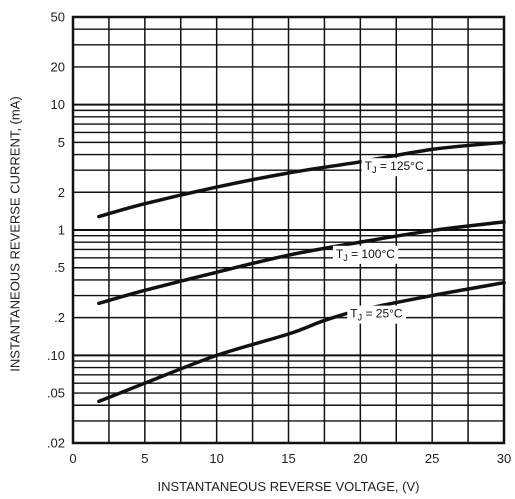 This screenshot has width=515, height=499. What do you see at coordinates (58, 104) in the screenshot?
I see `y-tick-label: 10` at bounding box center [58, 104].